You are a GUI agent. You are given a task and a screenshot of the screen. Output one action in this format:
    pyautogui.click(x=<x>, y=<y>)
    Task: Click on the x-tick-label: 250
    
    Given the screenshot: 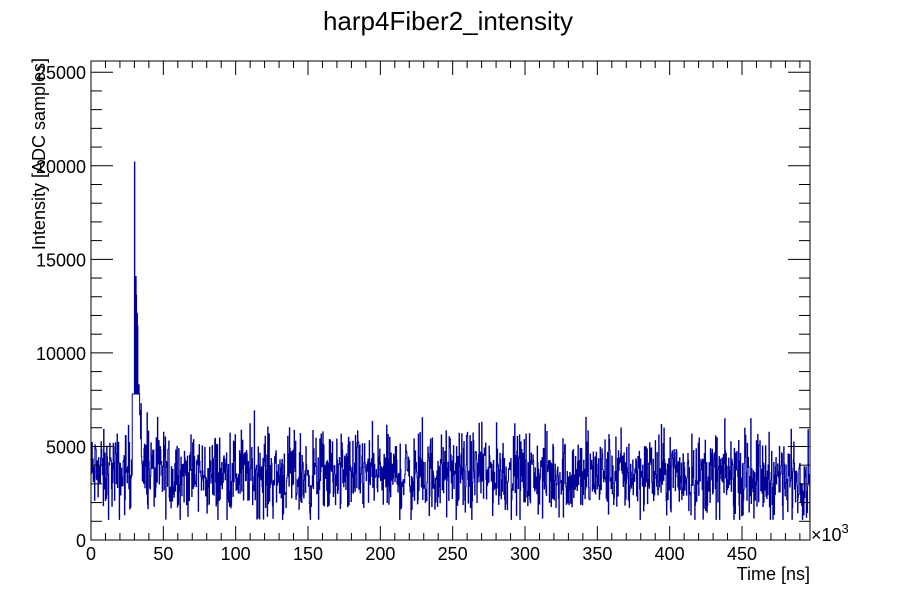 What is the action you would take?
    pyautogui.click(x=453, y=554)
    